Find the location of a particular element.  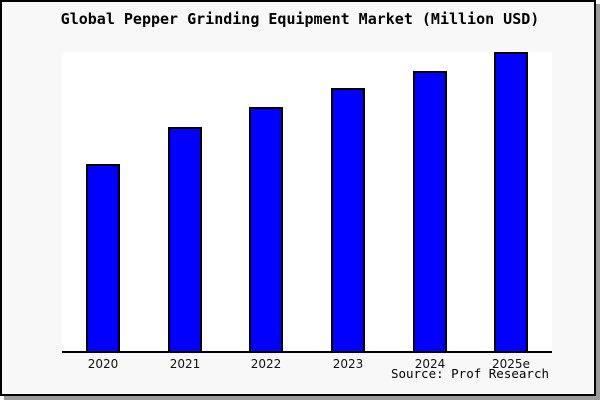

x-tick-label-2023: 2023 is located at coordinates (348, 364).